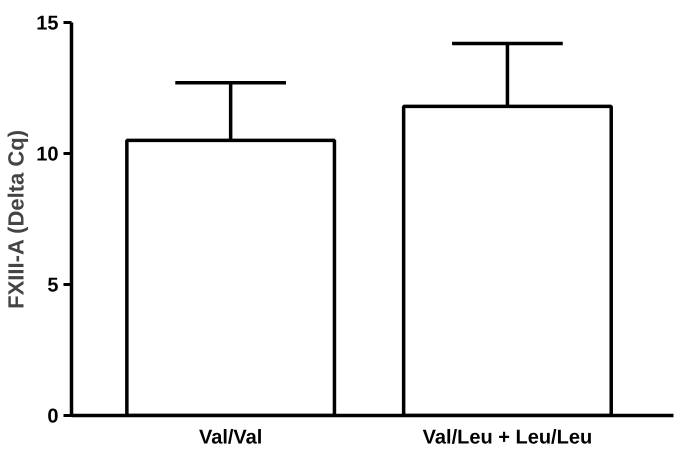 The image size is (681, 451). Describe the element at coordinates (47, 23) in the screenshot. I see `y-tick-label: 15` at that location.